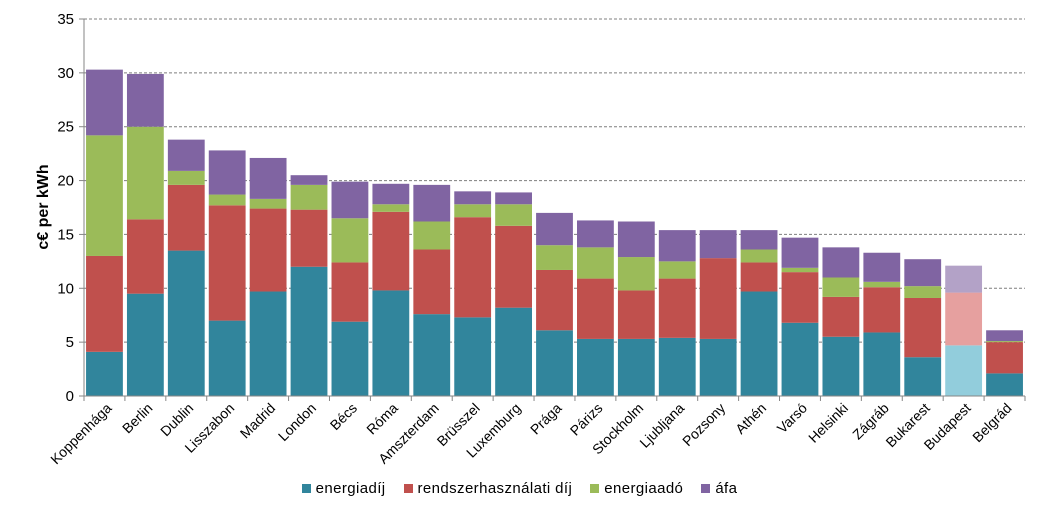 This screenshot has width=1039, height=510. What do you see at coordinates (488, 488) in the screenshot?
I see `legend-item: rendszerhasználati díj` at bounding box center [488, 488].